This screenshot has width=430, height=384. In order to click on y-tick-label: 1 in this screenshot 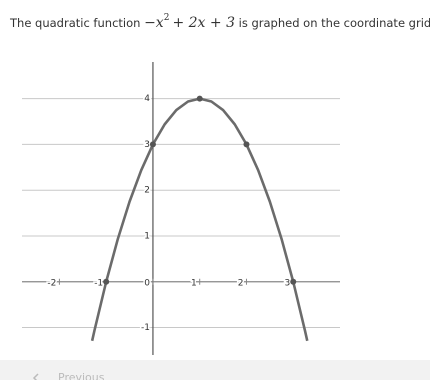, I will do `click(147, 236)`.